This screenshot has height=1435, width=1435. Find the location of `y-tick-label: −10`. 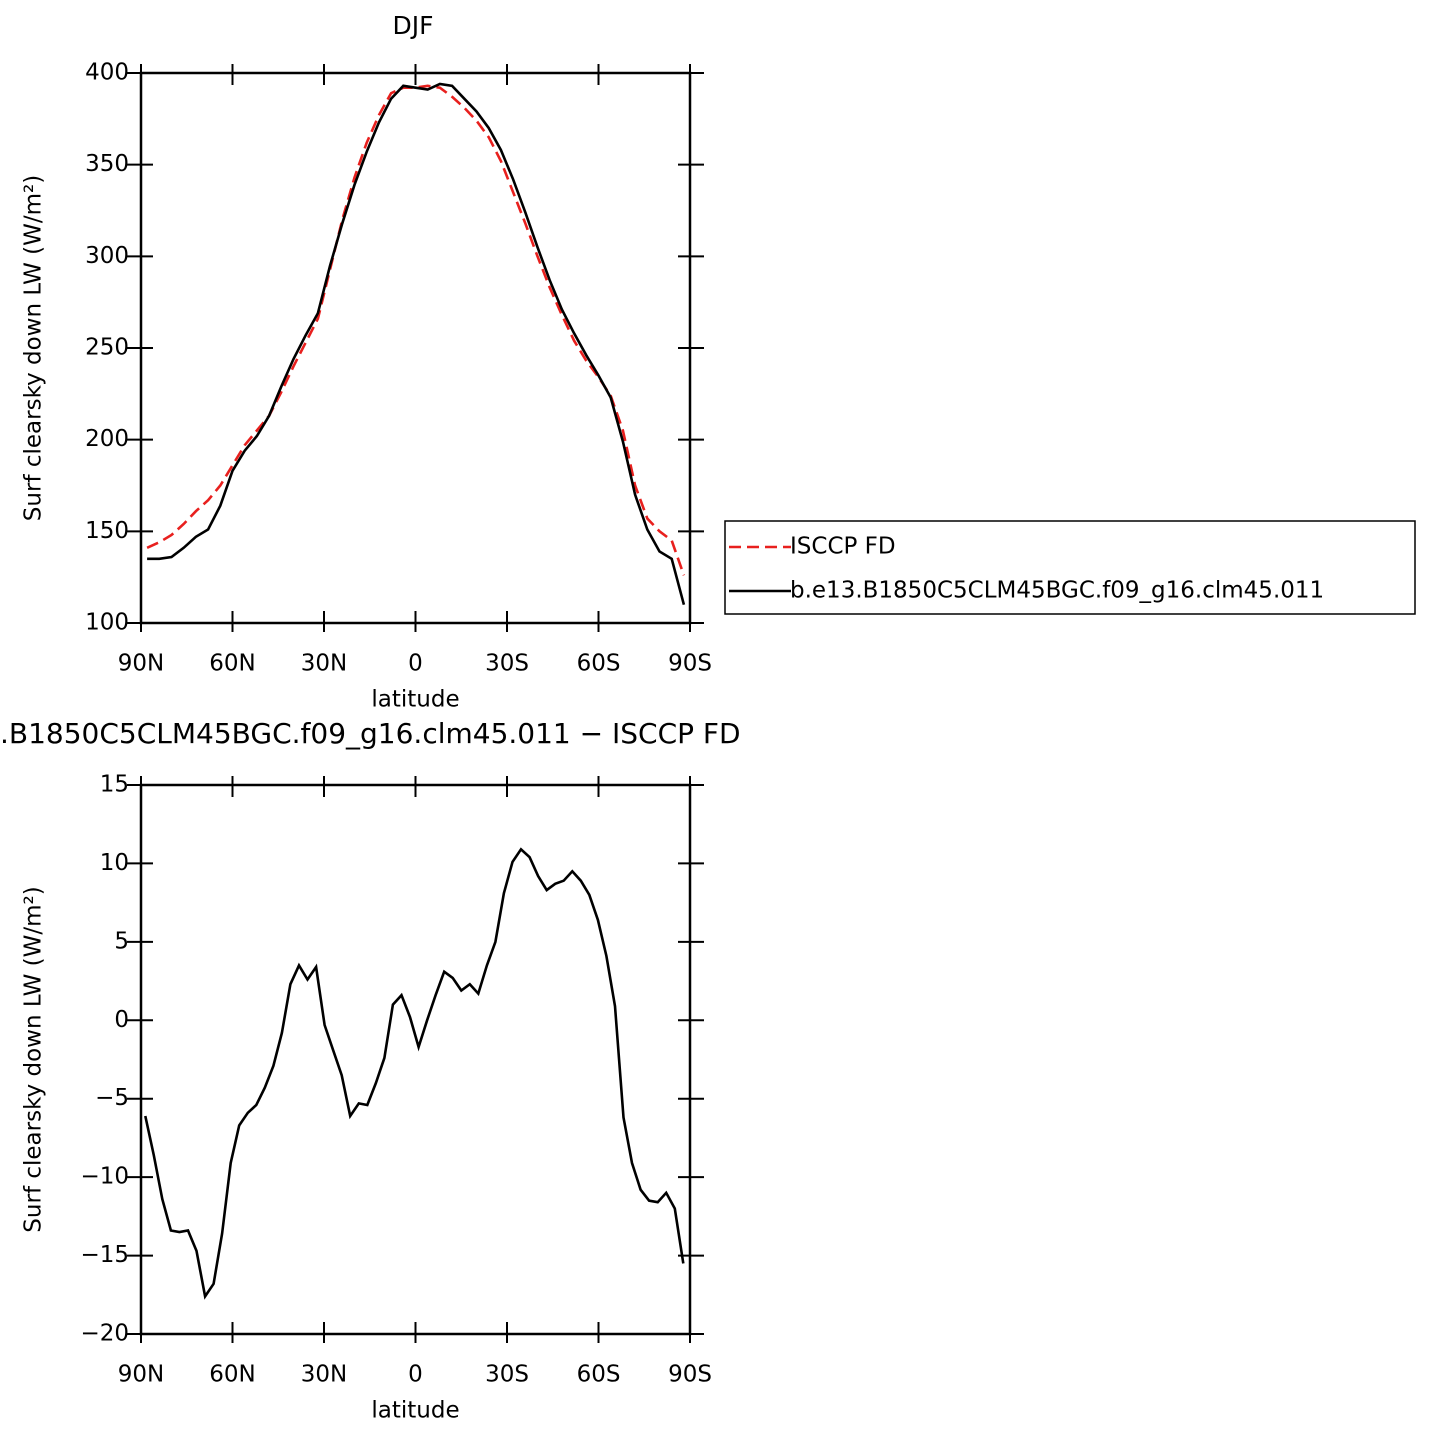

y-tick-label: −10 is located at coordinates (104, 1177).